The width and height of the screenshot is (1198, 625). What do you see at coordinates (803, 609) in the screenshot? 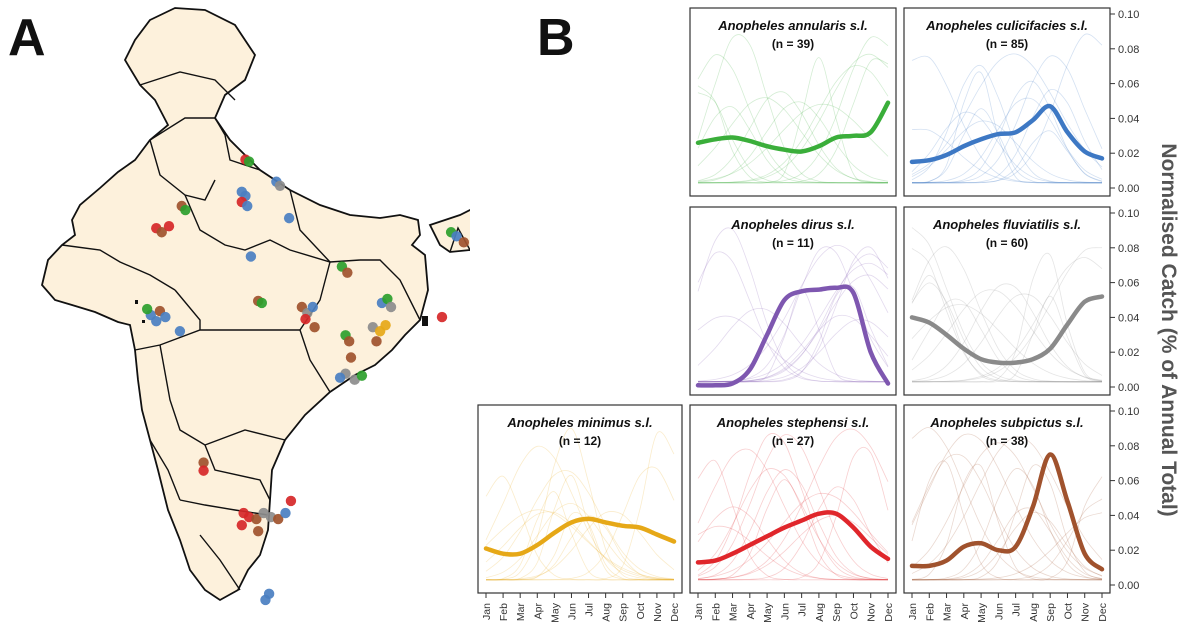
I see `x-tick-label: Jul` at bounding box center [803, 609].